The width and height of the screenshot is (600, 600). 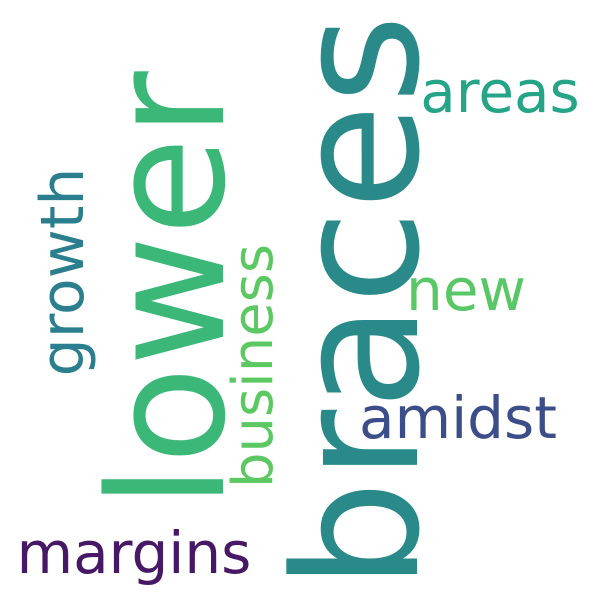 What do you see at coordinates (63, 272) in the screenshot?
I see `word-growth: growth` at bounding box center [63, 272].